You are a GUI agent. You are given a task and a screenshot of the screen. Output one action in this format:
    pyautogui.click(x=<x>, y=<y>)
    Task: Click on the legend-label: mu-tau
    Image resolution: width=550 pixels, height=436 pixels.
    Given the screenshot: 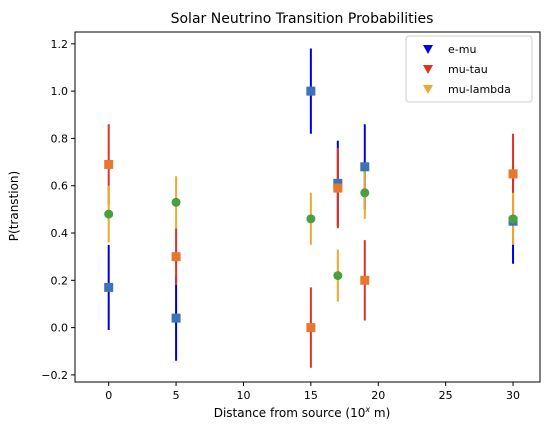 What is the action you would take?
    pyautogui.click(x=468, y=69)
    